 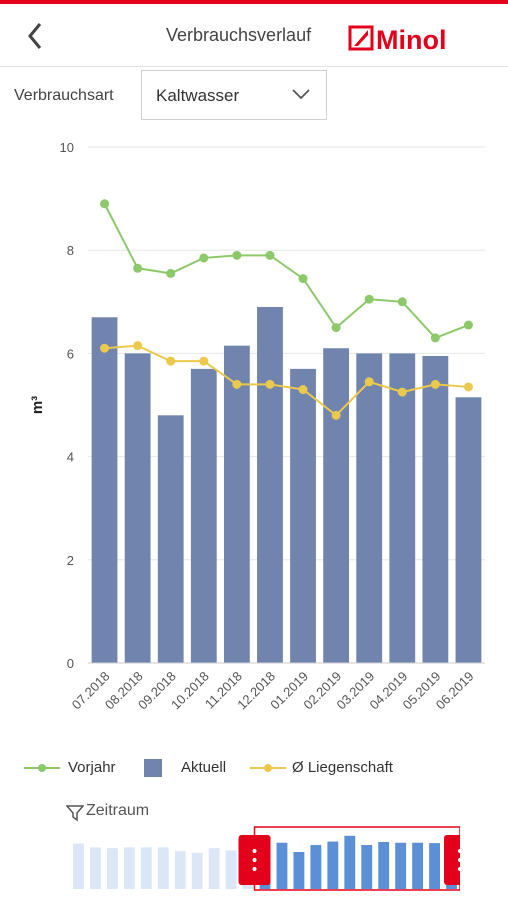 What do you see at coordinates (64, 95) in the screenshot?
I see `consumption-type-label: Verbrauchsart` at bounding box center [64, 95].